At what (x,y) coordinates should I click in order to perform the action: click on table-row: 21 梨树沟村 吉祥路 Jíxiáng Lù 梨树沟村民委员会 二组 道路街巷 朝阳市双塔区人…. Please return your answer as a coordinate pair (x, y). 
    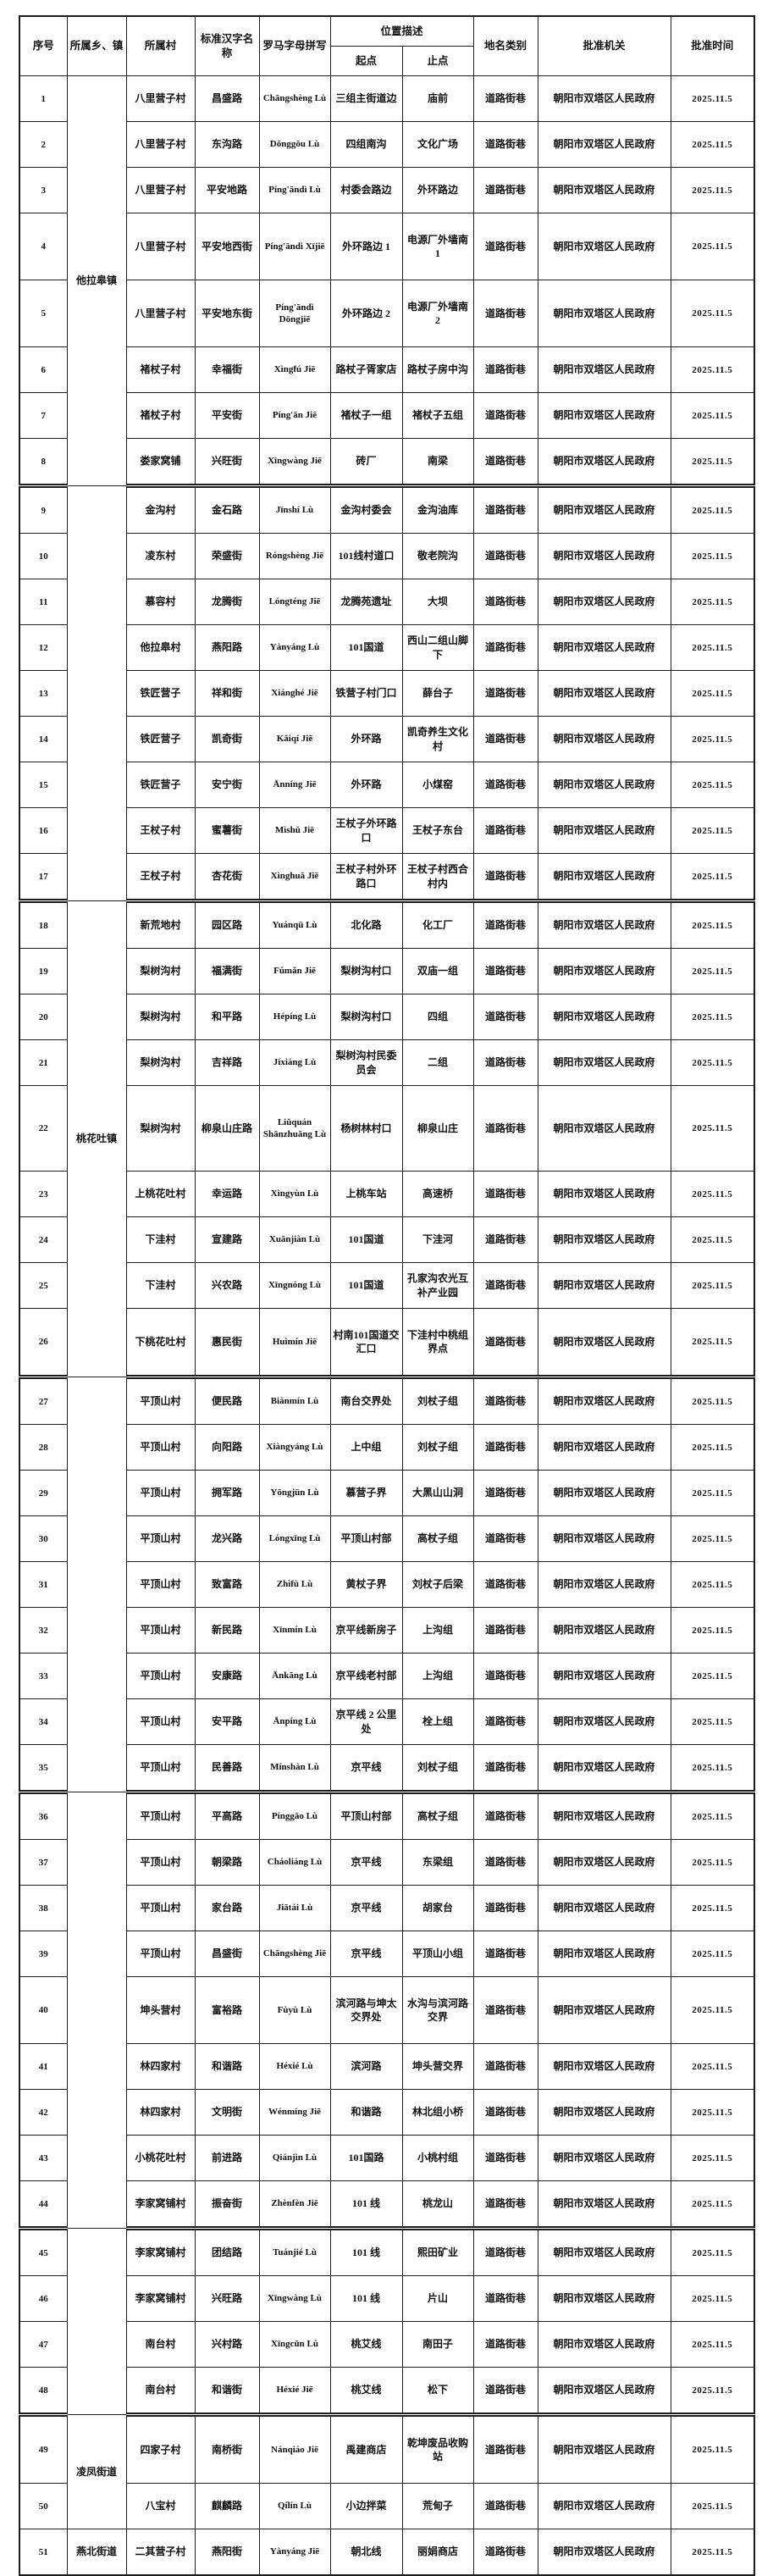
    Looking at the image, I should click on (387, 1062).